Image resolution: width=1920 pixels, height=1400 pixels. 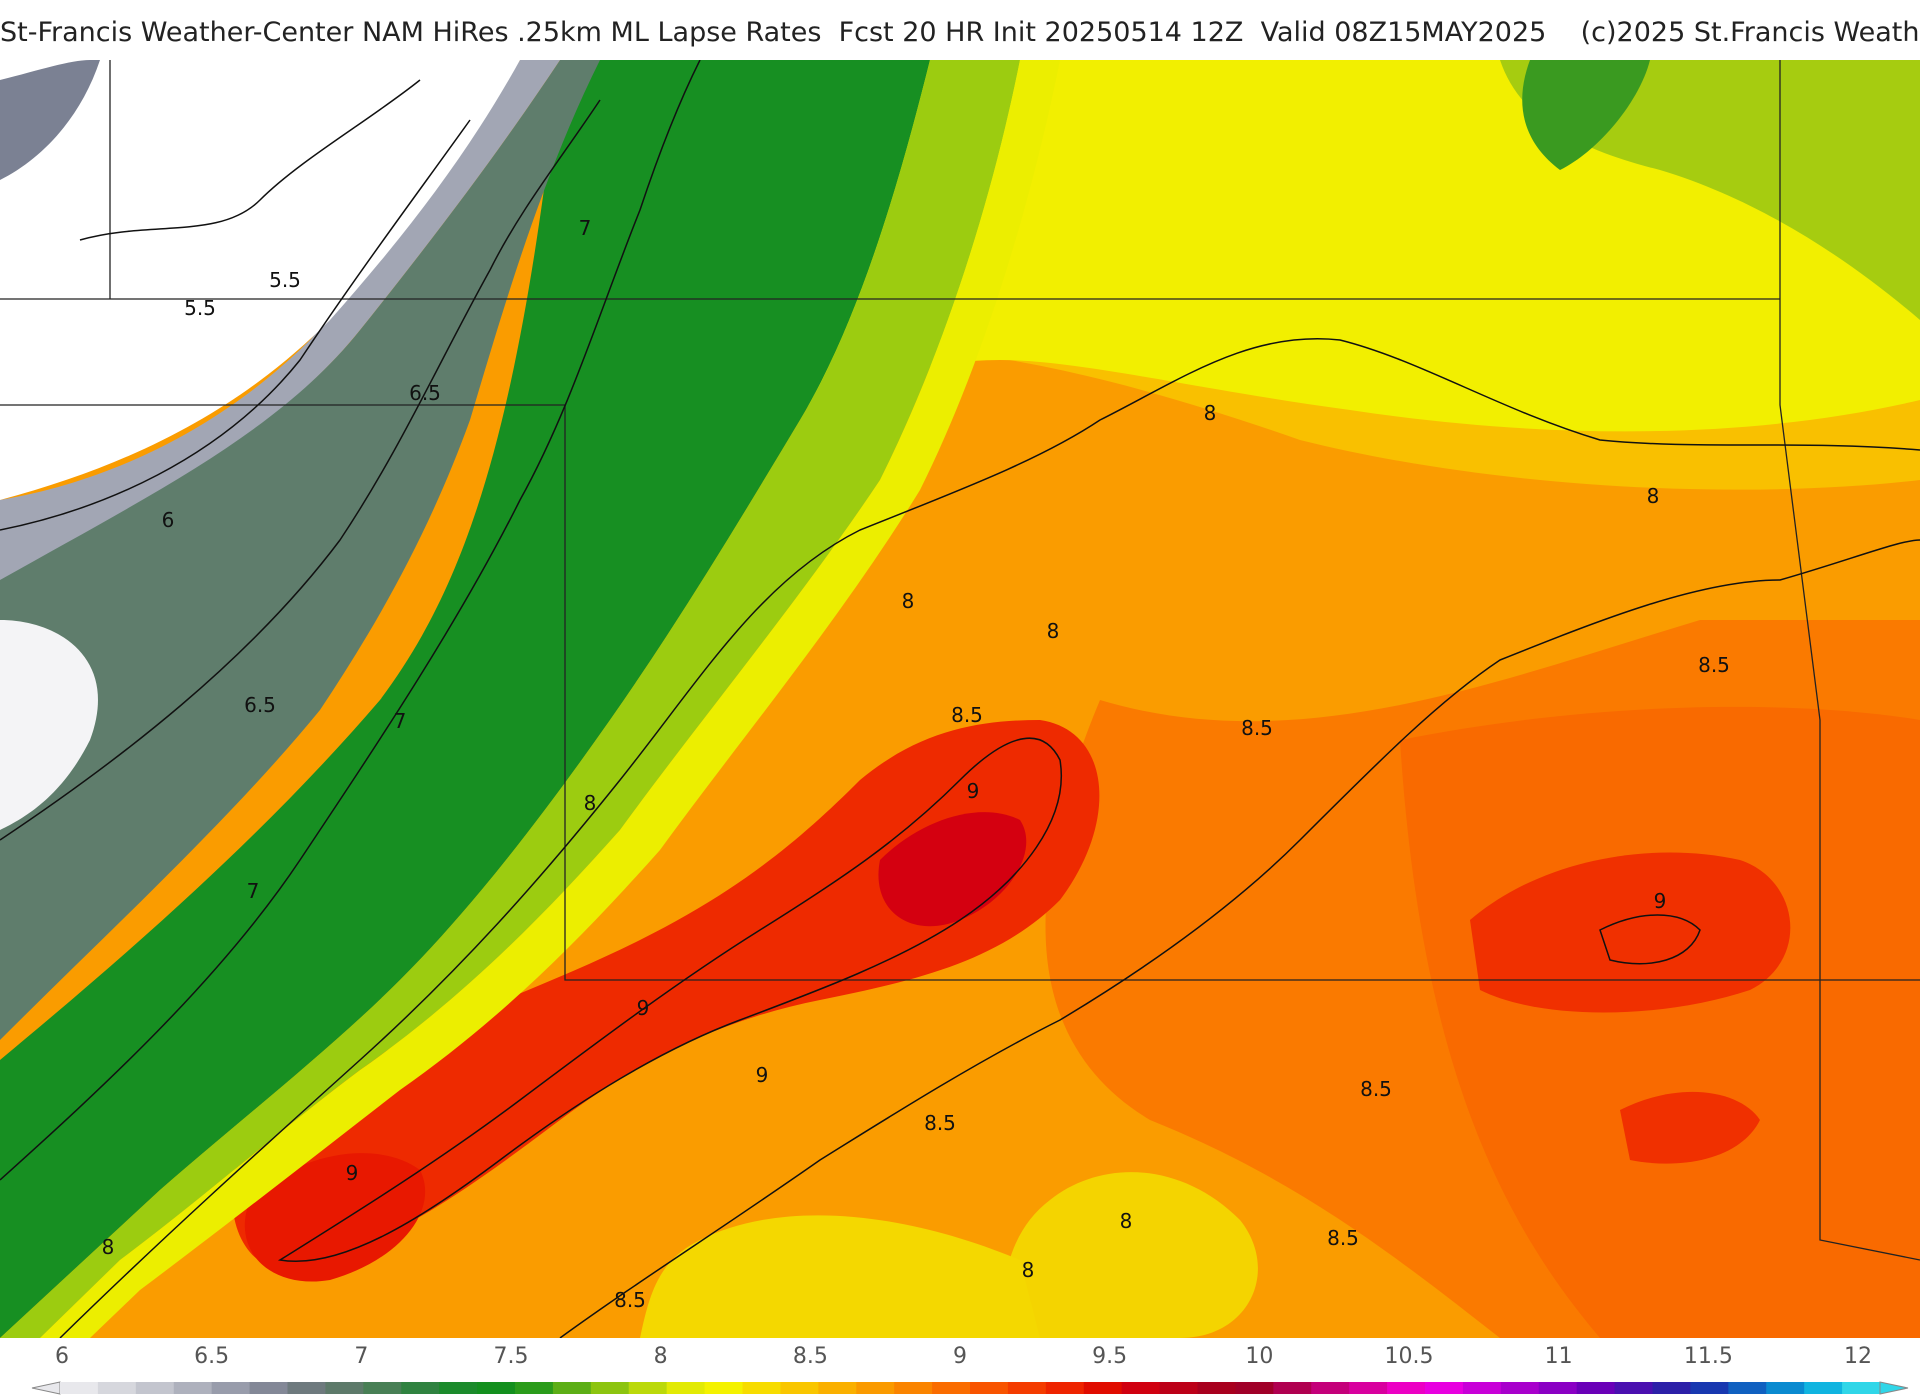 I want to click on field-e-red, so click(x=1630, y=932).